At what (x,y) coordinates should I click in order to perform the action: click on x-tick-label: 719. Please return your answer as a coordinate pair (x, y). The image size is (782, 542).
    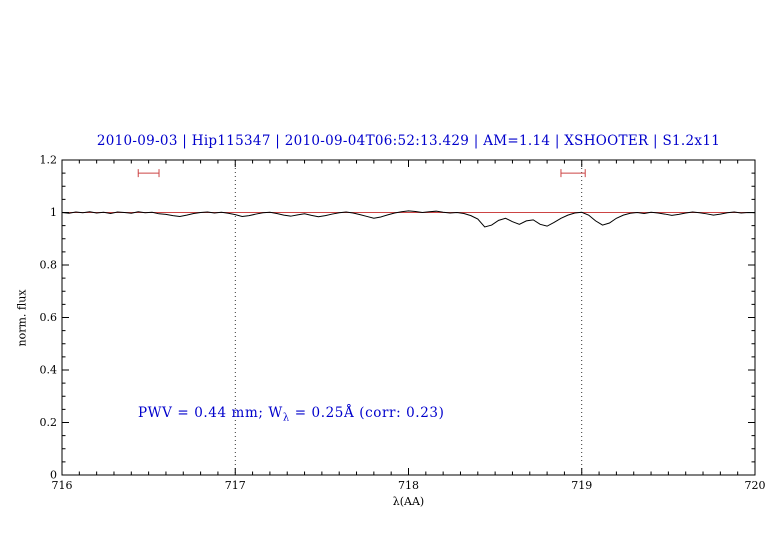
    Looking at the image, I should click on (581, 485).